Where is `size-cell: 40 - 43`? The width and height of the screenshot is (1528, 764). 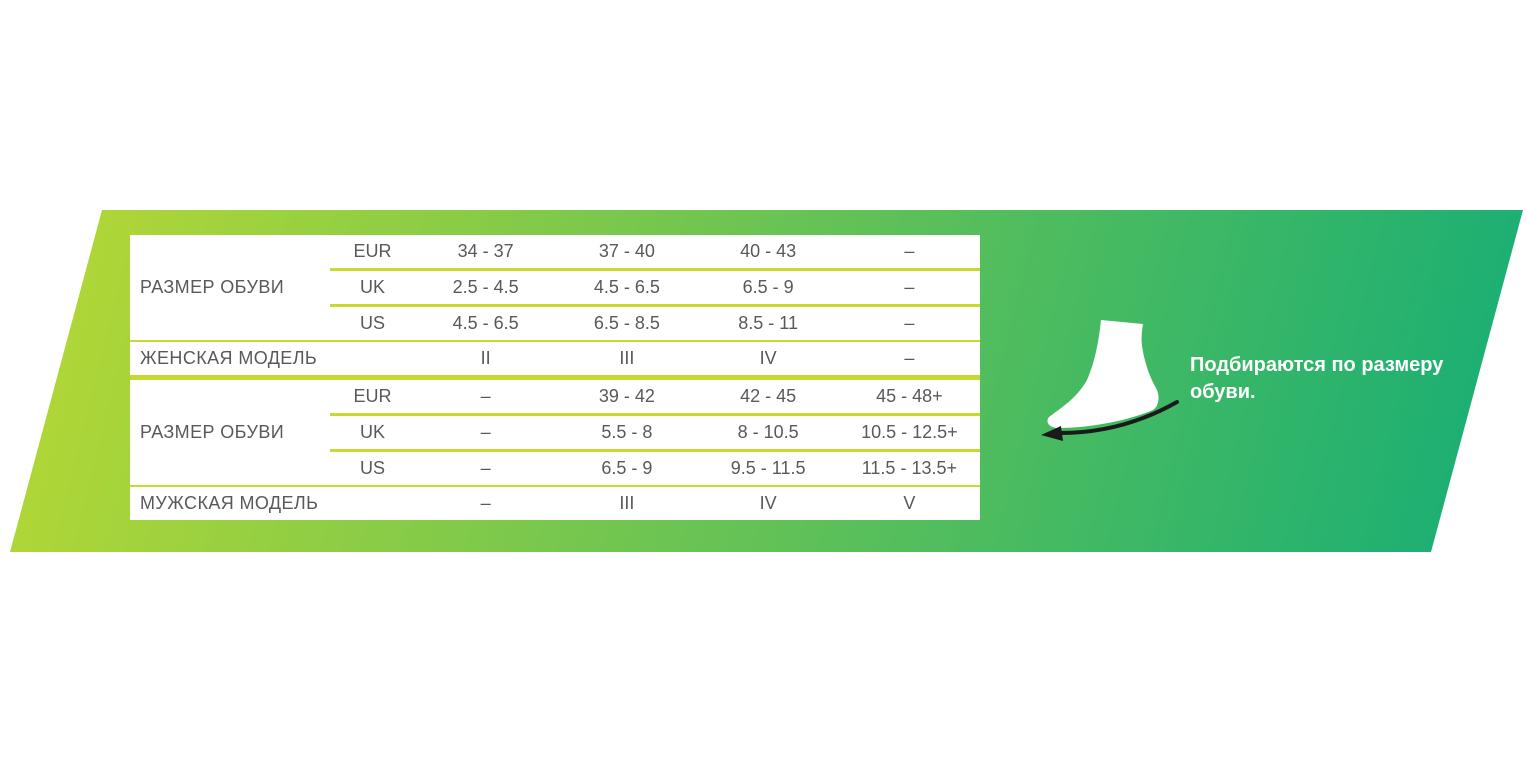
size-cell: 40 - 43 is located at coordinates (768, 251).